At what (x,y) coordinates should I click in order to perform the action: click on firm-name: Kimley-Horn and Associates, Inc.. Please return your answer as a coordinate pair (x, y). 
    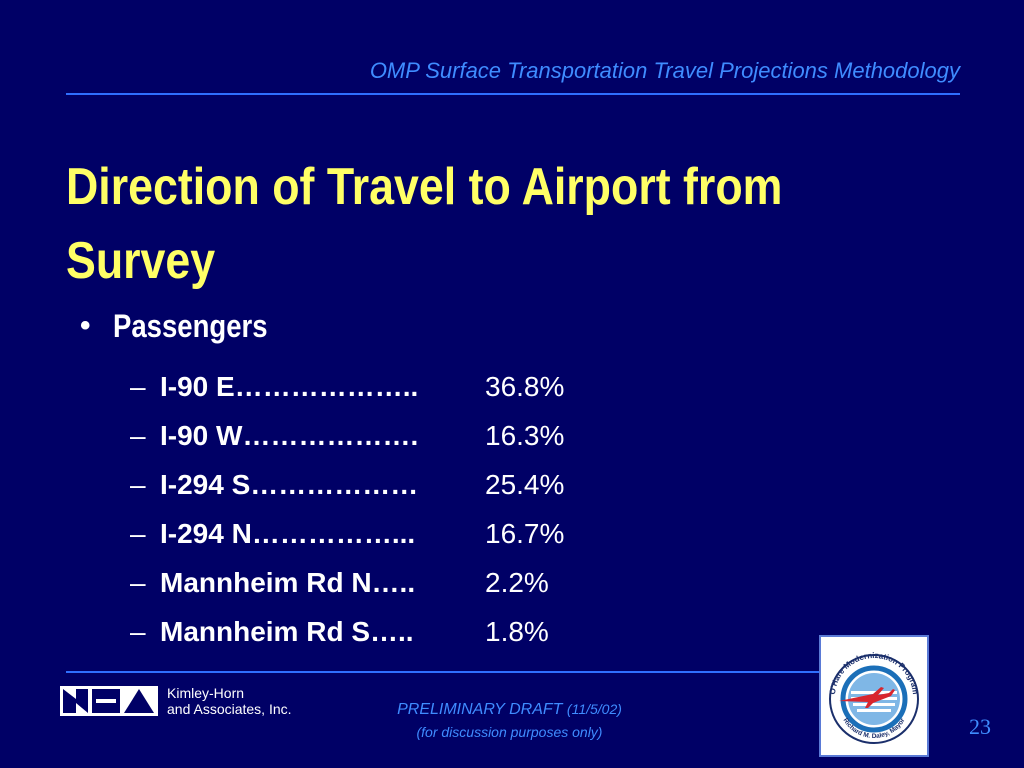
    Looking at the image, I should click on (229, 701).